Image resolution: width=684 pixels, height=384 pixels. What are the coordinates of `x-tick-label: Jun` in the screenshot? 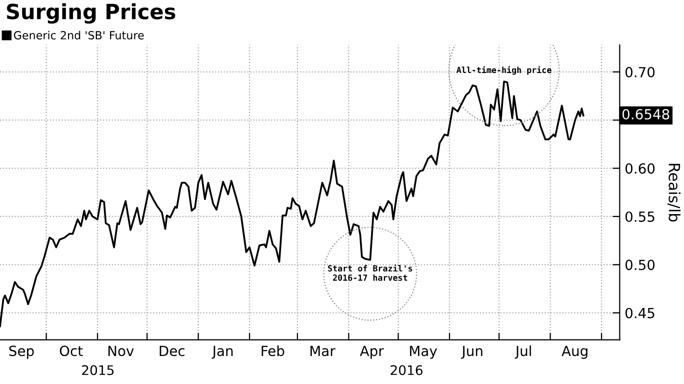 It's located at (471, 352).